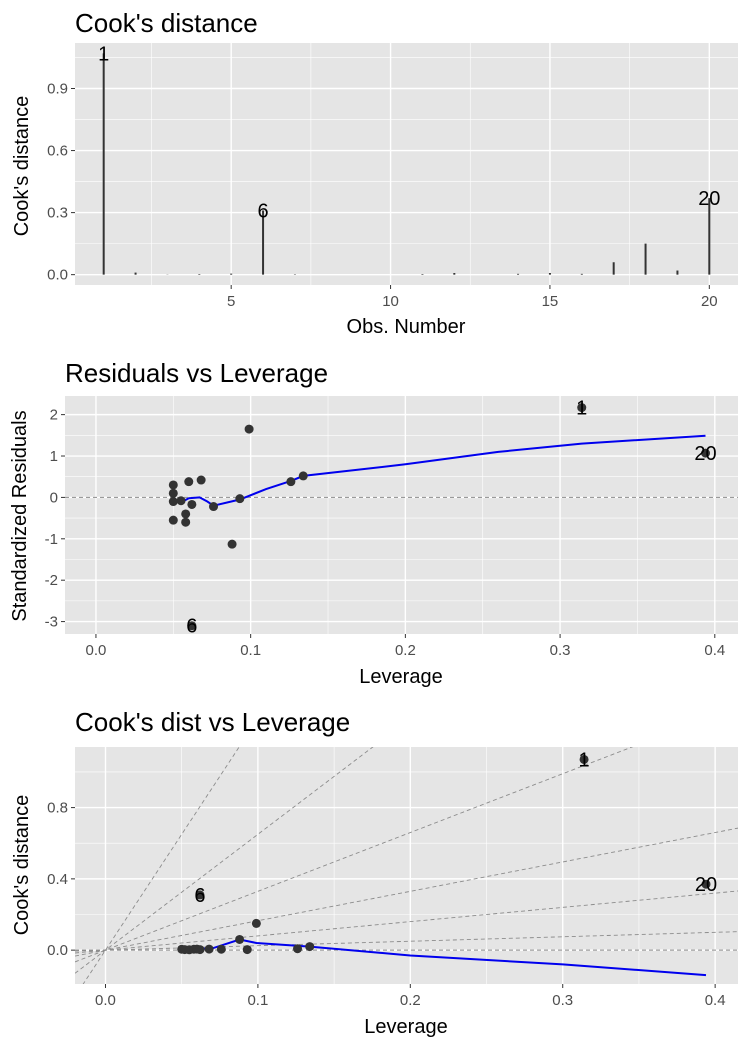  What do you see at coordinates (166, 23) in the screenshot?
I see `chart-title: Cook's distance` at bounding box center [166, 23].